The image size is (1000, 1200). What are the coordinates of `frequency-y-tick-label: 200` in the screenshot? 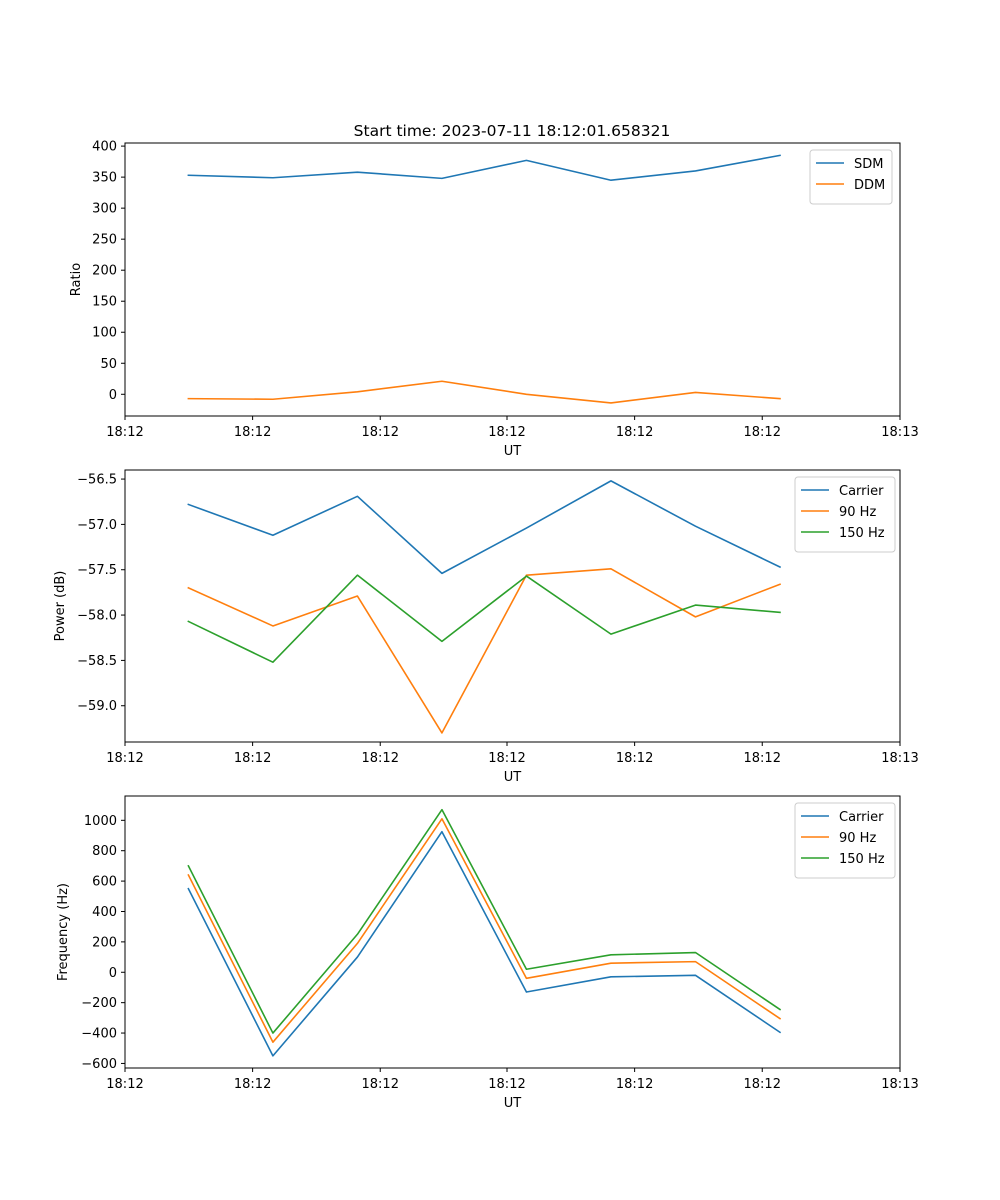 It's located at (104, 942).